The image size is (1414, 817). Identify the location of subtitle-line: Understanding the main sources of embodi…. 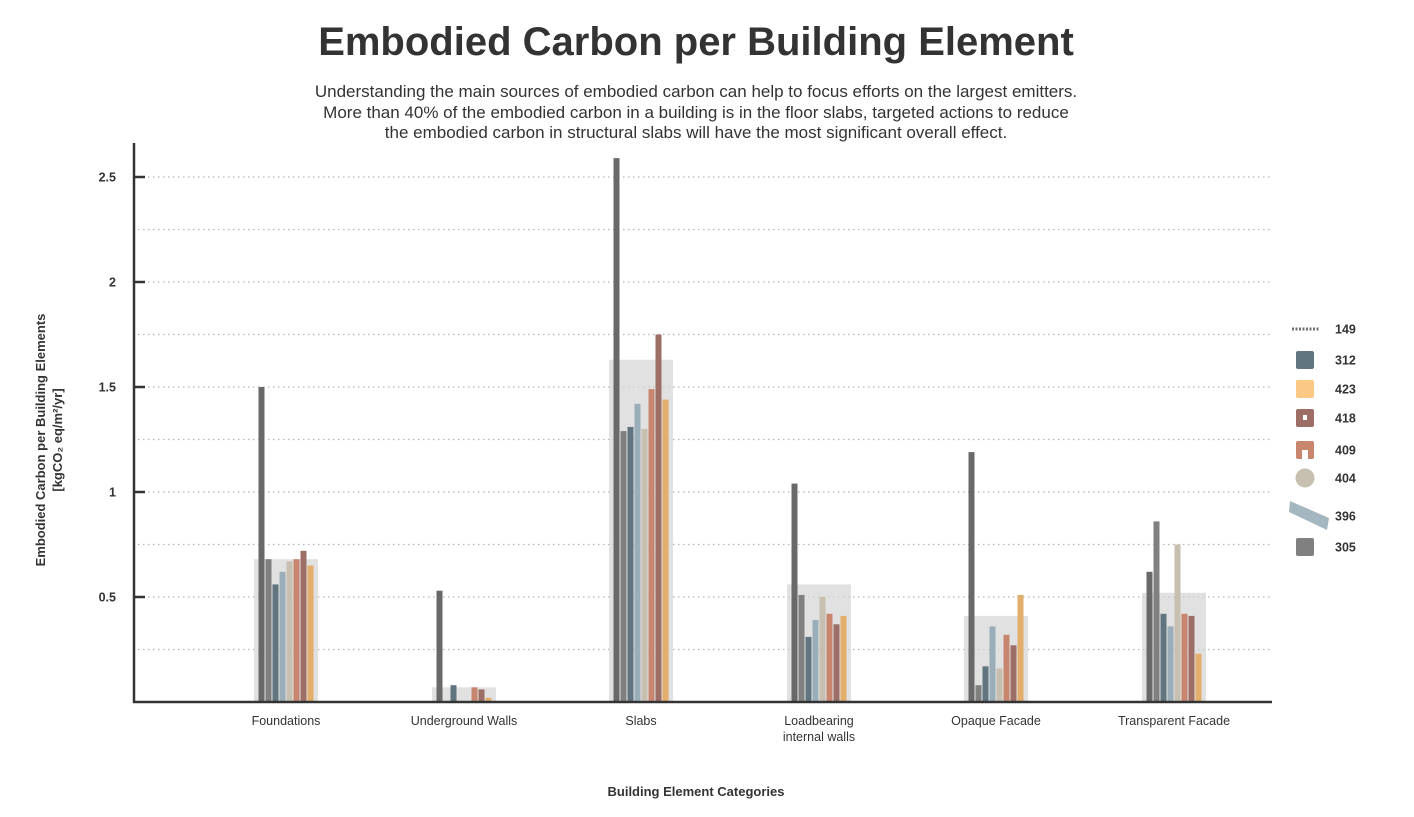
(696, 91).